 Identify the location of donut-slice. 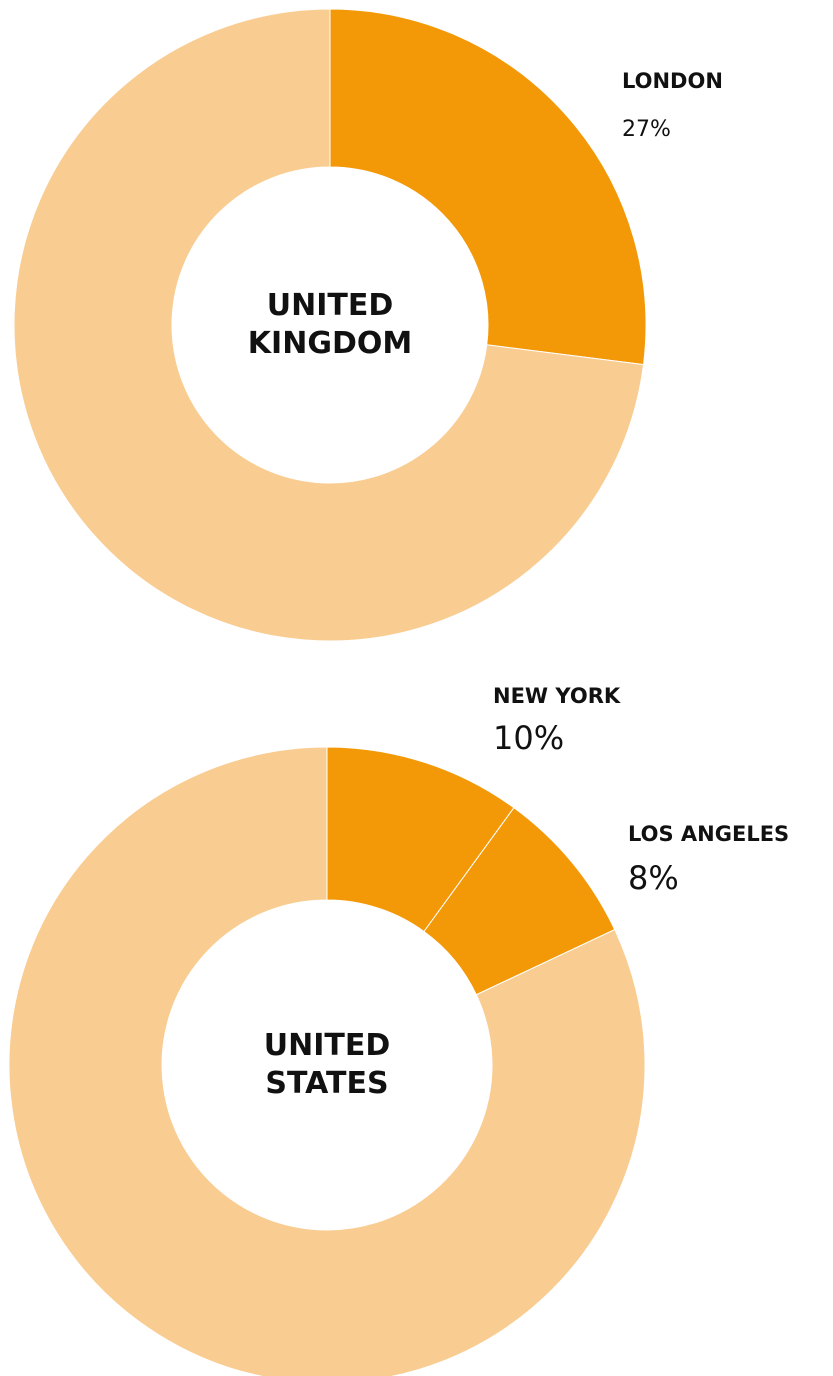
(488, 187).